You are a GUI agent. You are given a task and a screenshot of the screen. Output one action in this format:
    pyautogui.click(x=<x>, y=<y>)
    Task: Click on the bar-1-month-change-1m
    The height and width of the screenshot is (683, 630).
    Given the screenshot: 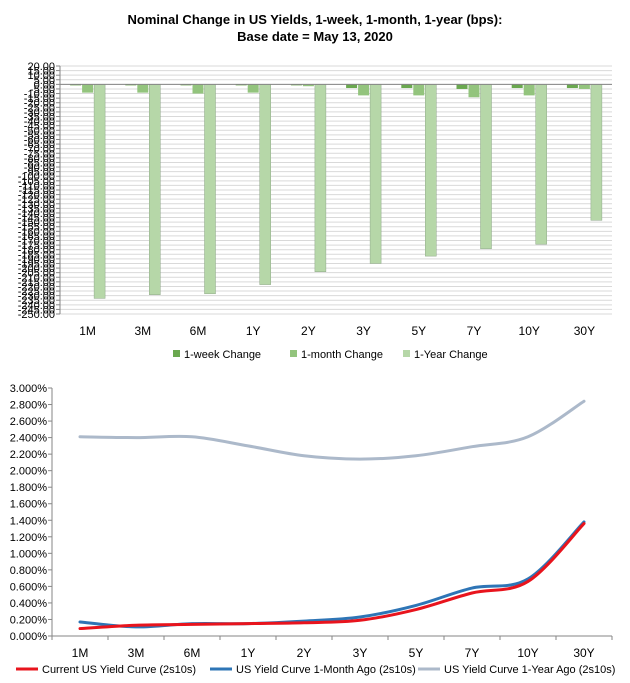 What is the action you would take?
    pyautogui.click(x=88, y=88)
    